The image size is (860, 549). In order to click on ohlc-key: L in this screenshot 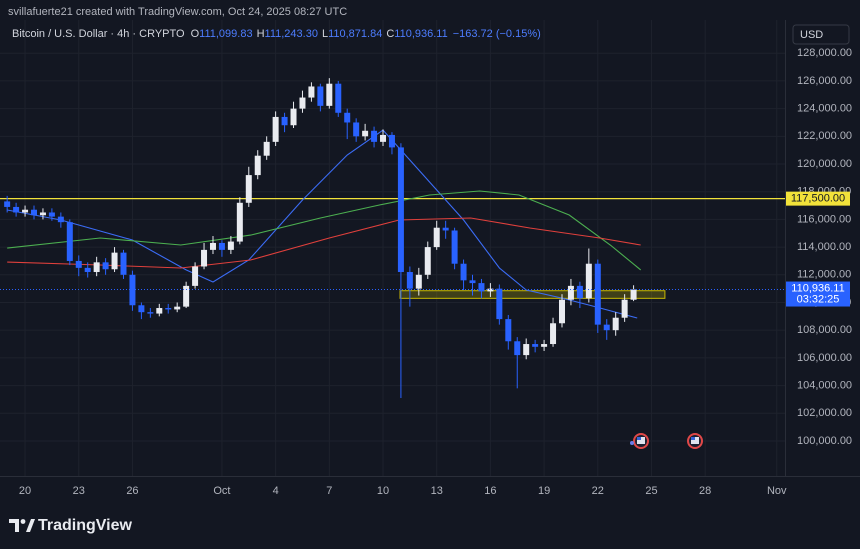, I will do `click(325, 34)`.